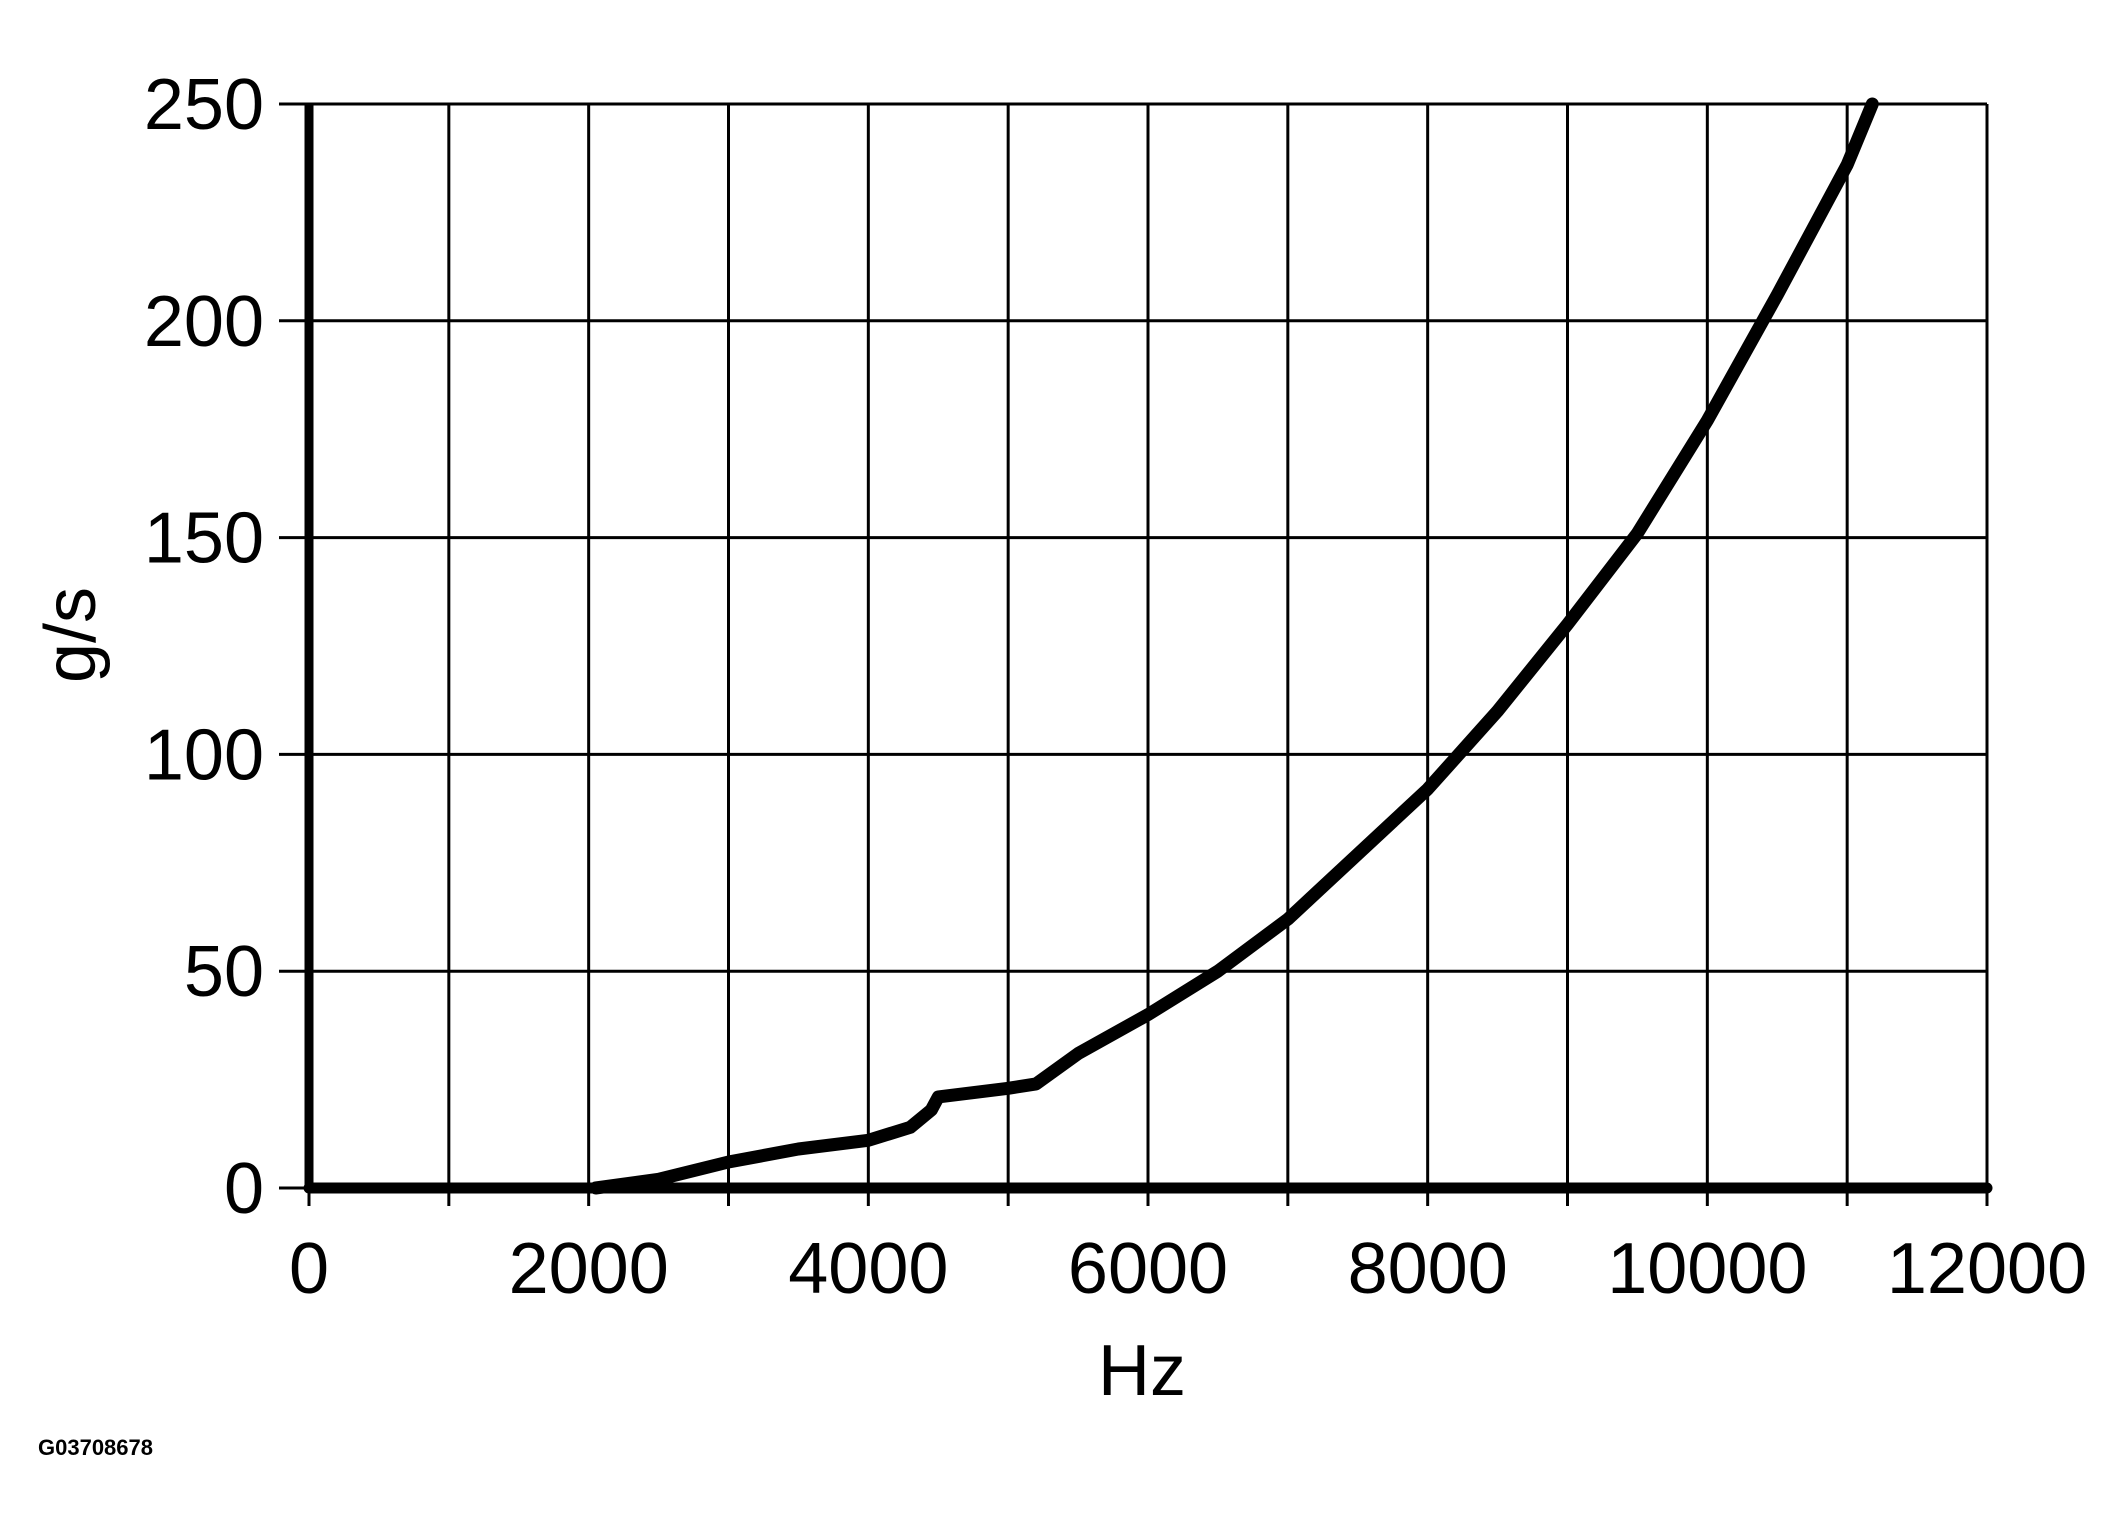 The width and height of the screenshot is (2124, 1525). What do you see at coordinates (204, 755) in the screenshot?
I see `y-tick-label: 100` at bounding box center [204, 755].